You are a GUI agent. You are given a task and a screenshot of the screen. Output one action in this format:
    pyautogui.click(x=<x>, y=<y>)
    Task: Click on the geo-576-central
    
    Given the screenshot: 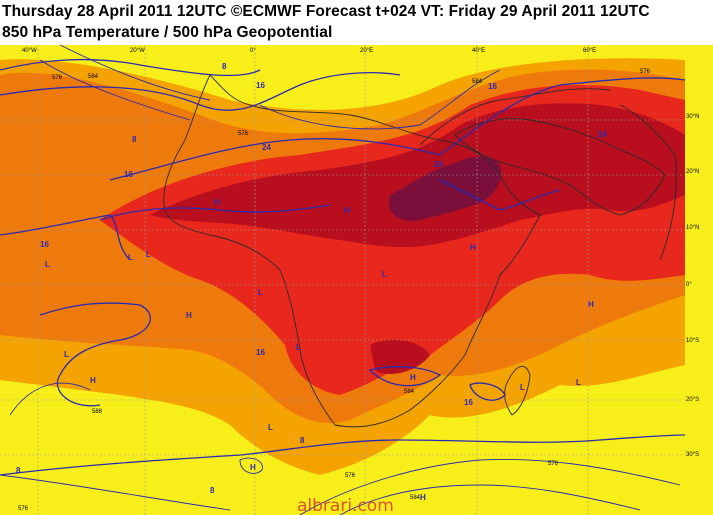 What is the action you would take?
    pyautogui.click(x=380, y=99)
    